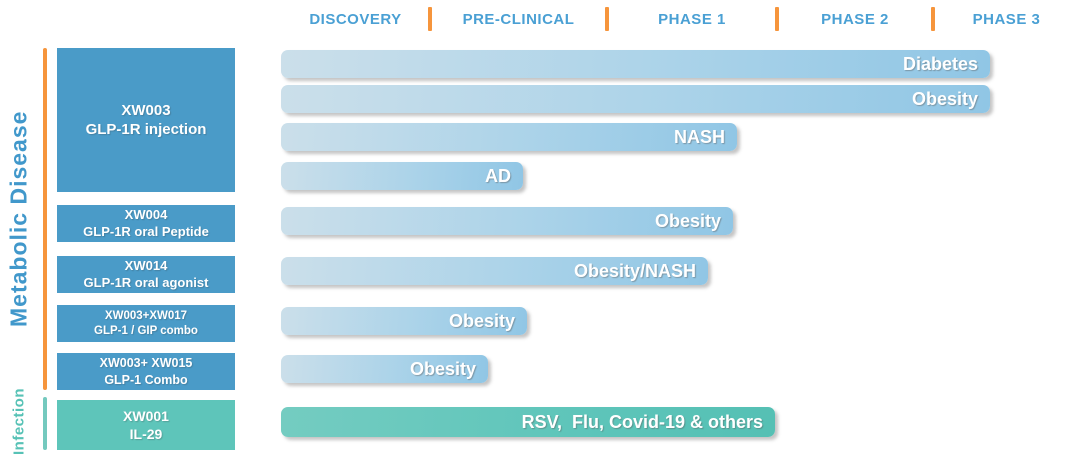 This screenshot has width=1080, height=456. What do you see at coordinates (494, 271) in the screenshot?
I see `pipeline-bar-obesity-nash: Obesity/NASH` at bounding box center [494, 271].